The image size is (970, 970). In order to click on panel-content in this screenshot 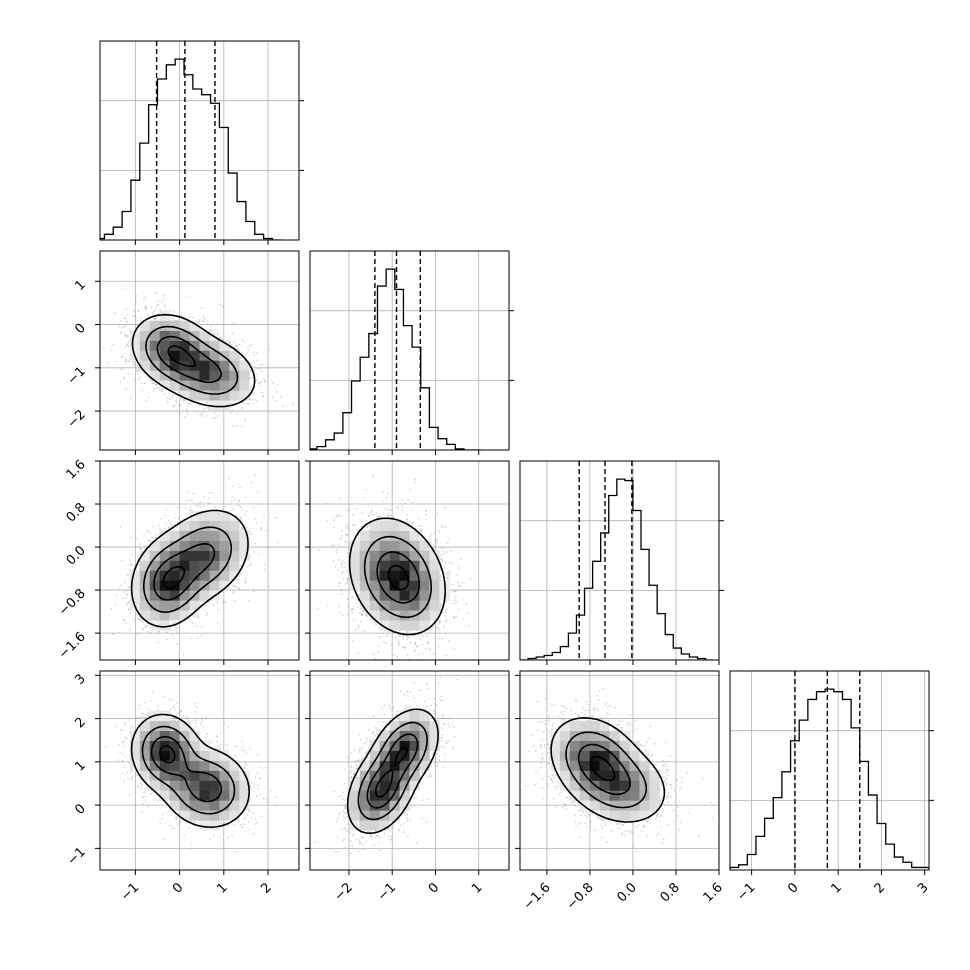, I will do `click(199, 350)`.